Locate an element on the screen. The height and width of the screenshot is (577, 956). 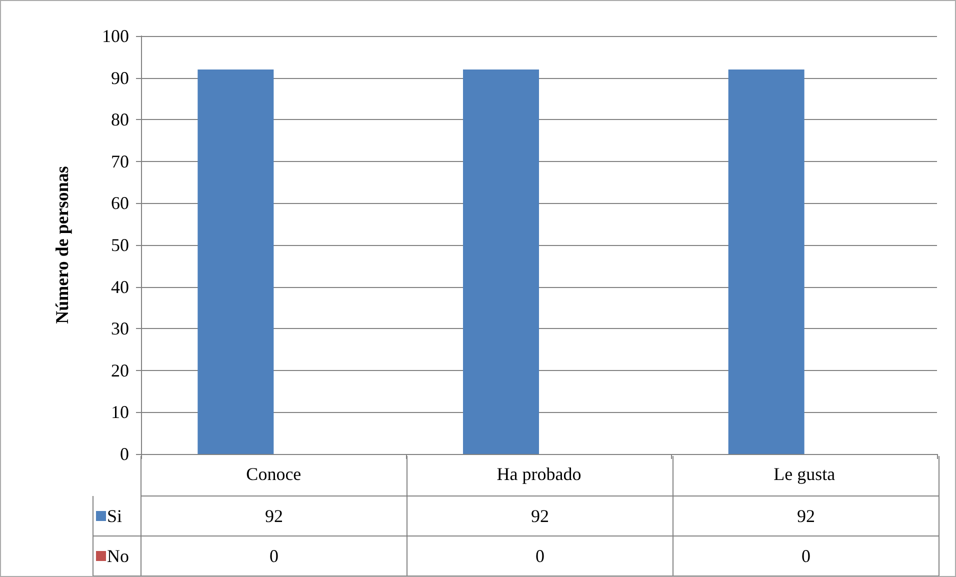
x-tick-label: Le gusta is located at coordinates (805, 474).